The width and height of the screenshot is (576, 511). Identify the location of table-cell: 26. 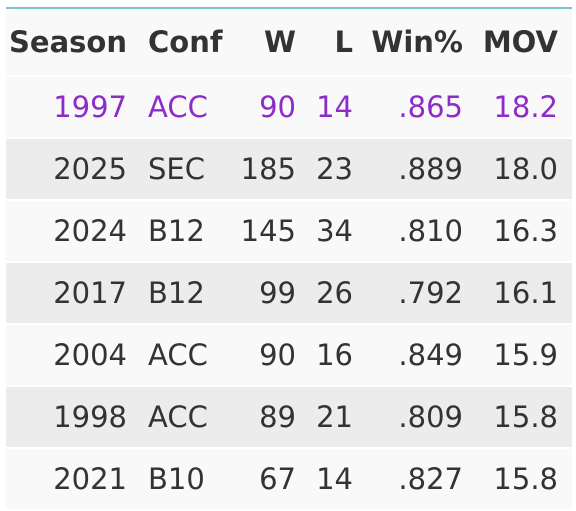
(334, 293).